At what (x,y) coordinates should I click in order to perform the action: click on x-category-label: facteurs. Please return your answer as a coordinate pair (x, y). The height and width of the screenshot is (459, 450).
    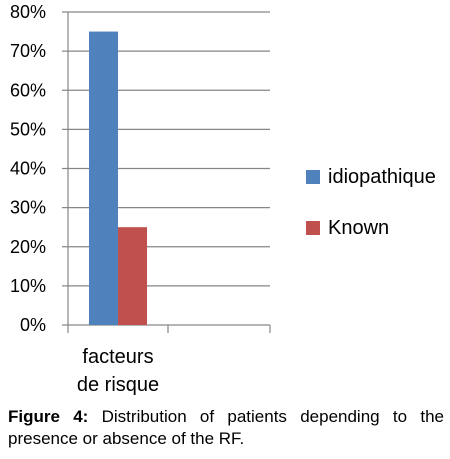
    Looking at the image, I should click on (117, 357).